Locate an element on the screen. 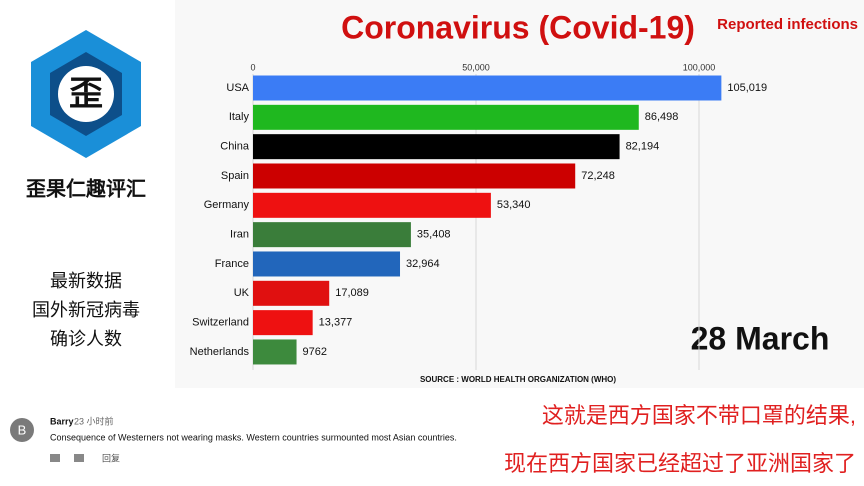  dislike-button is located at coordinates (79, 458).